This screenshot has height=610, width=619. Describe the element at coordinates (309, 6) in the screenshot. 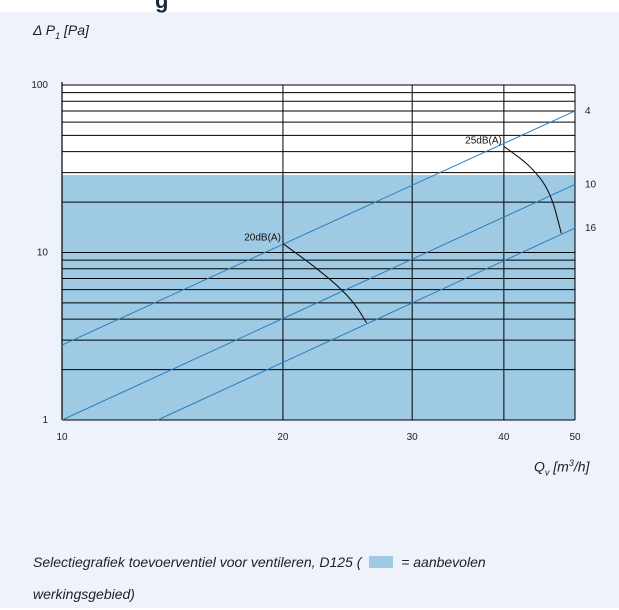

I see `top-strip: g` at that location.